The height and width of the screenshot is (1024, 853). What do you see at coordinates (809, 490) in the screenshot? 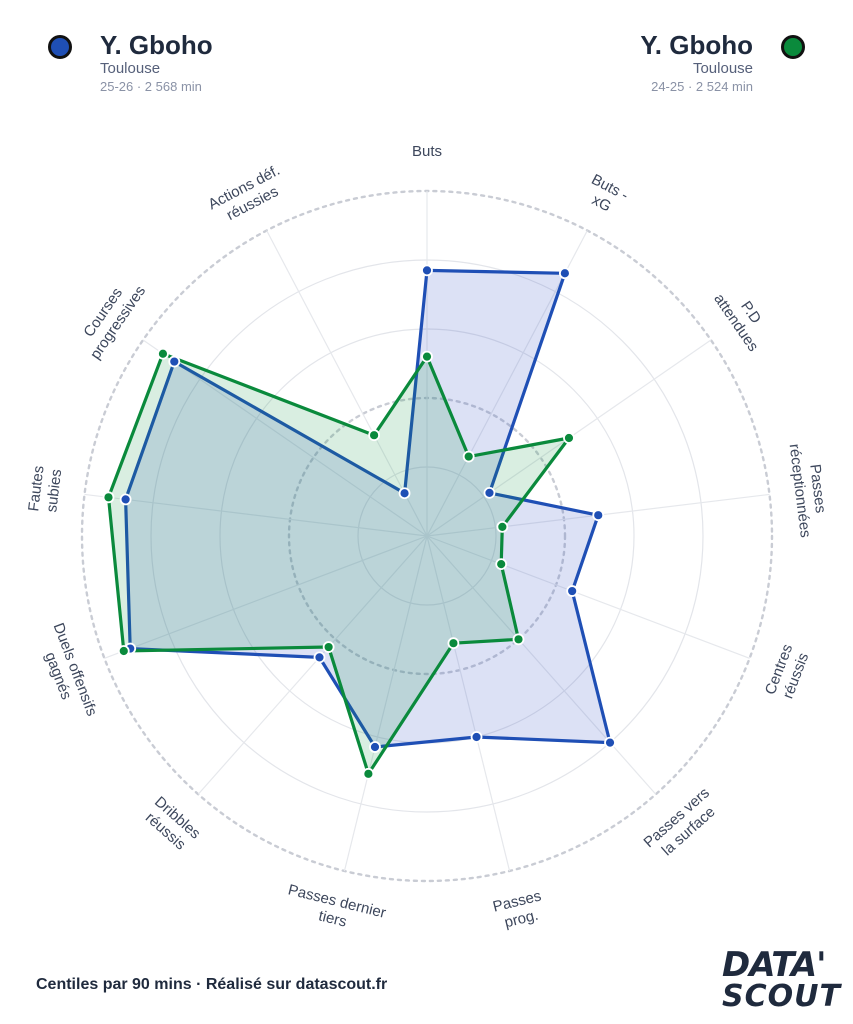
I see `axis-label: Passesréceptionnées` at bounding box center [809, 490].